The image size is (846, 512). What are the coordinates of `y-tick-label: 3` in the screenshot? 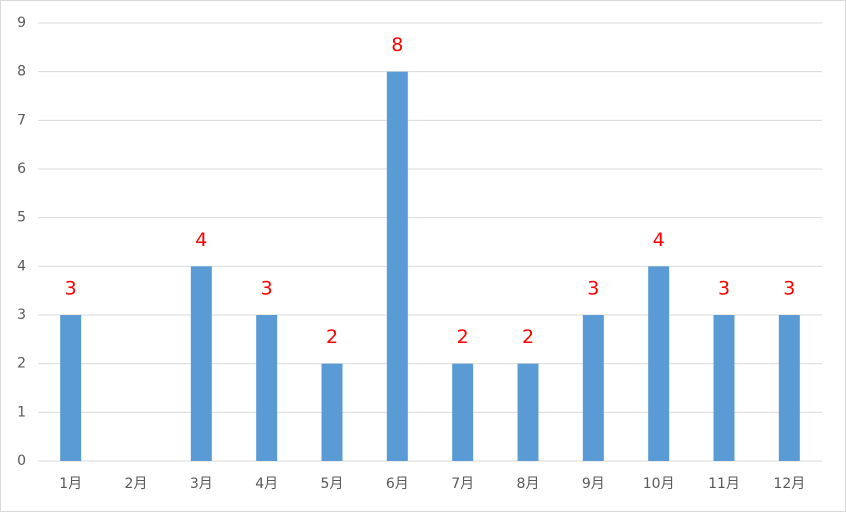 It's located at (21, 315).